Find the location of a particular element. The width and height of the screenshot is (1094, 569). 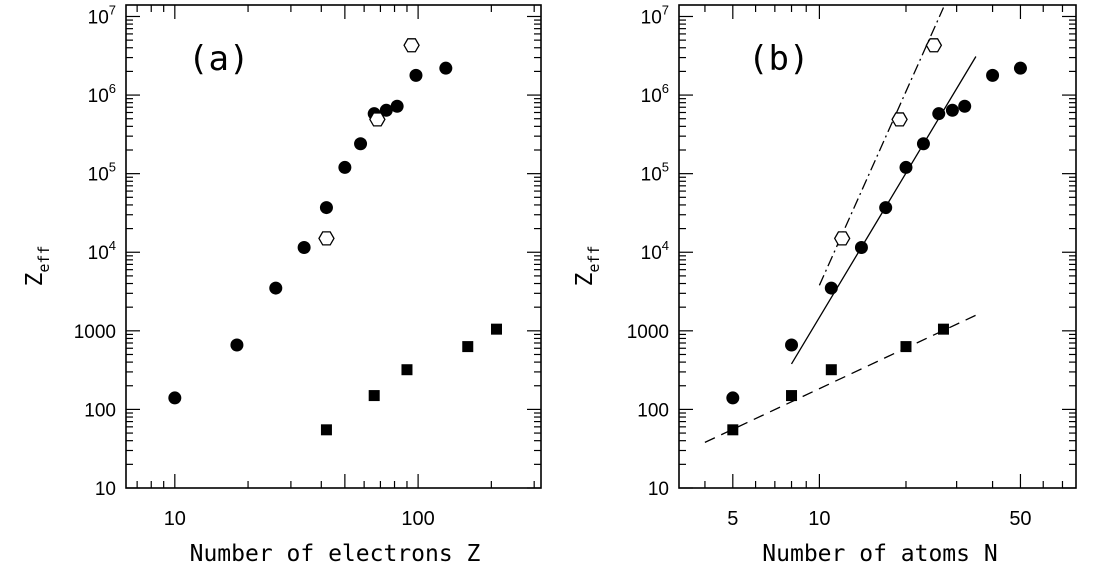

x-tick-label-b: 10 is located at coordinates (819, 519).